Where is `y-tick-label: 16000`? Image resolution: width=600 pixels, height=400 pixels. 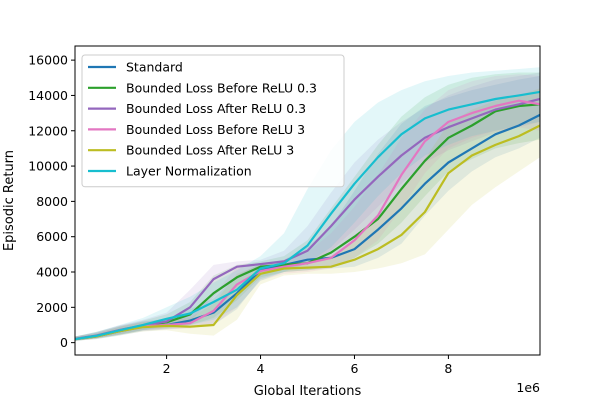
y-tick-label: 16000 is located at coordinates (48, 60).